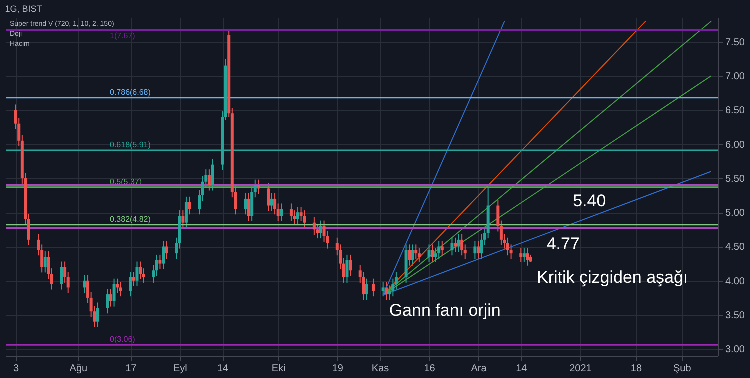 Image resolution: width=750 pixels, height=378 pixels. What do you see at coordinates (636, 369) in the screenshot?
I see `x-tick-label: 18` at bounding box center [636, 369].